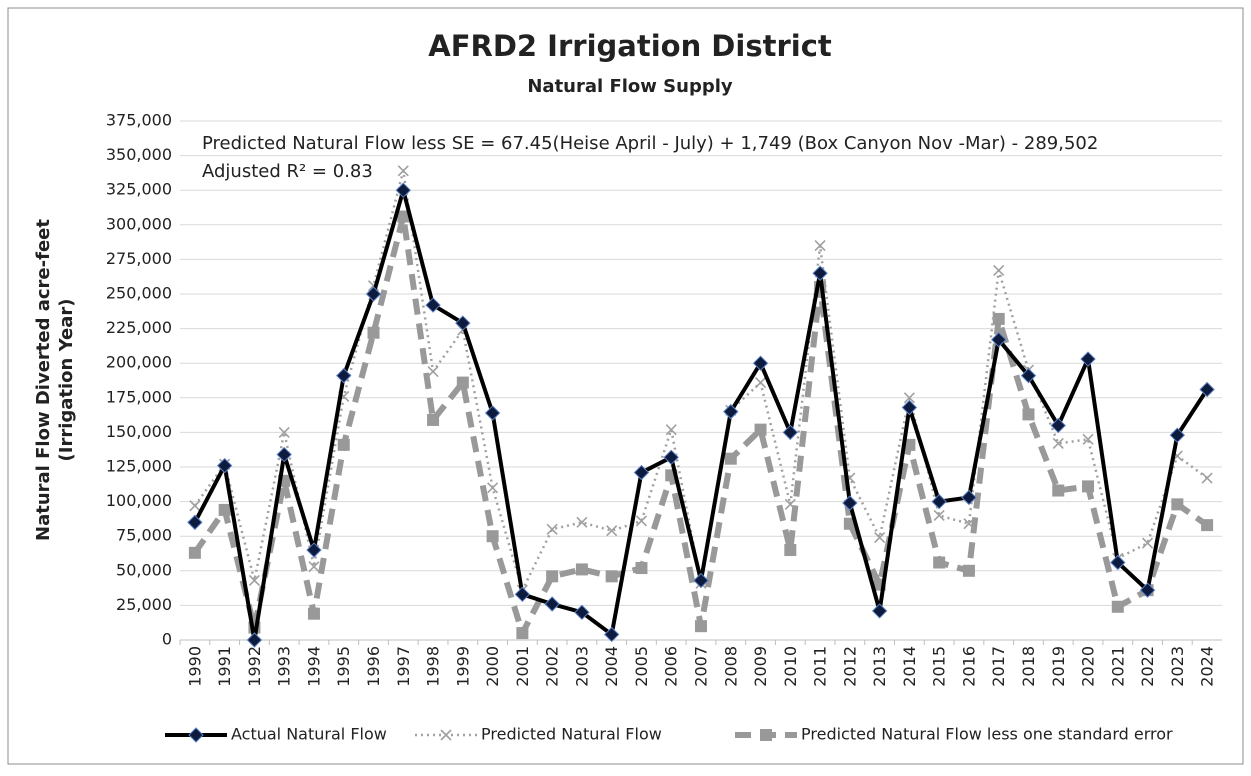 The width and height of the screenshot is (1251, 776). What do you see at coordinates (139, 189) in the screenshot?
I see `y-tick-label: 325,000` at bounding box center [139, 189].